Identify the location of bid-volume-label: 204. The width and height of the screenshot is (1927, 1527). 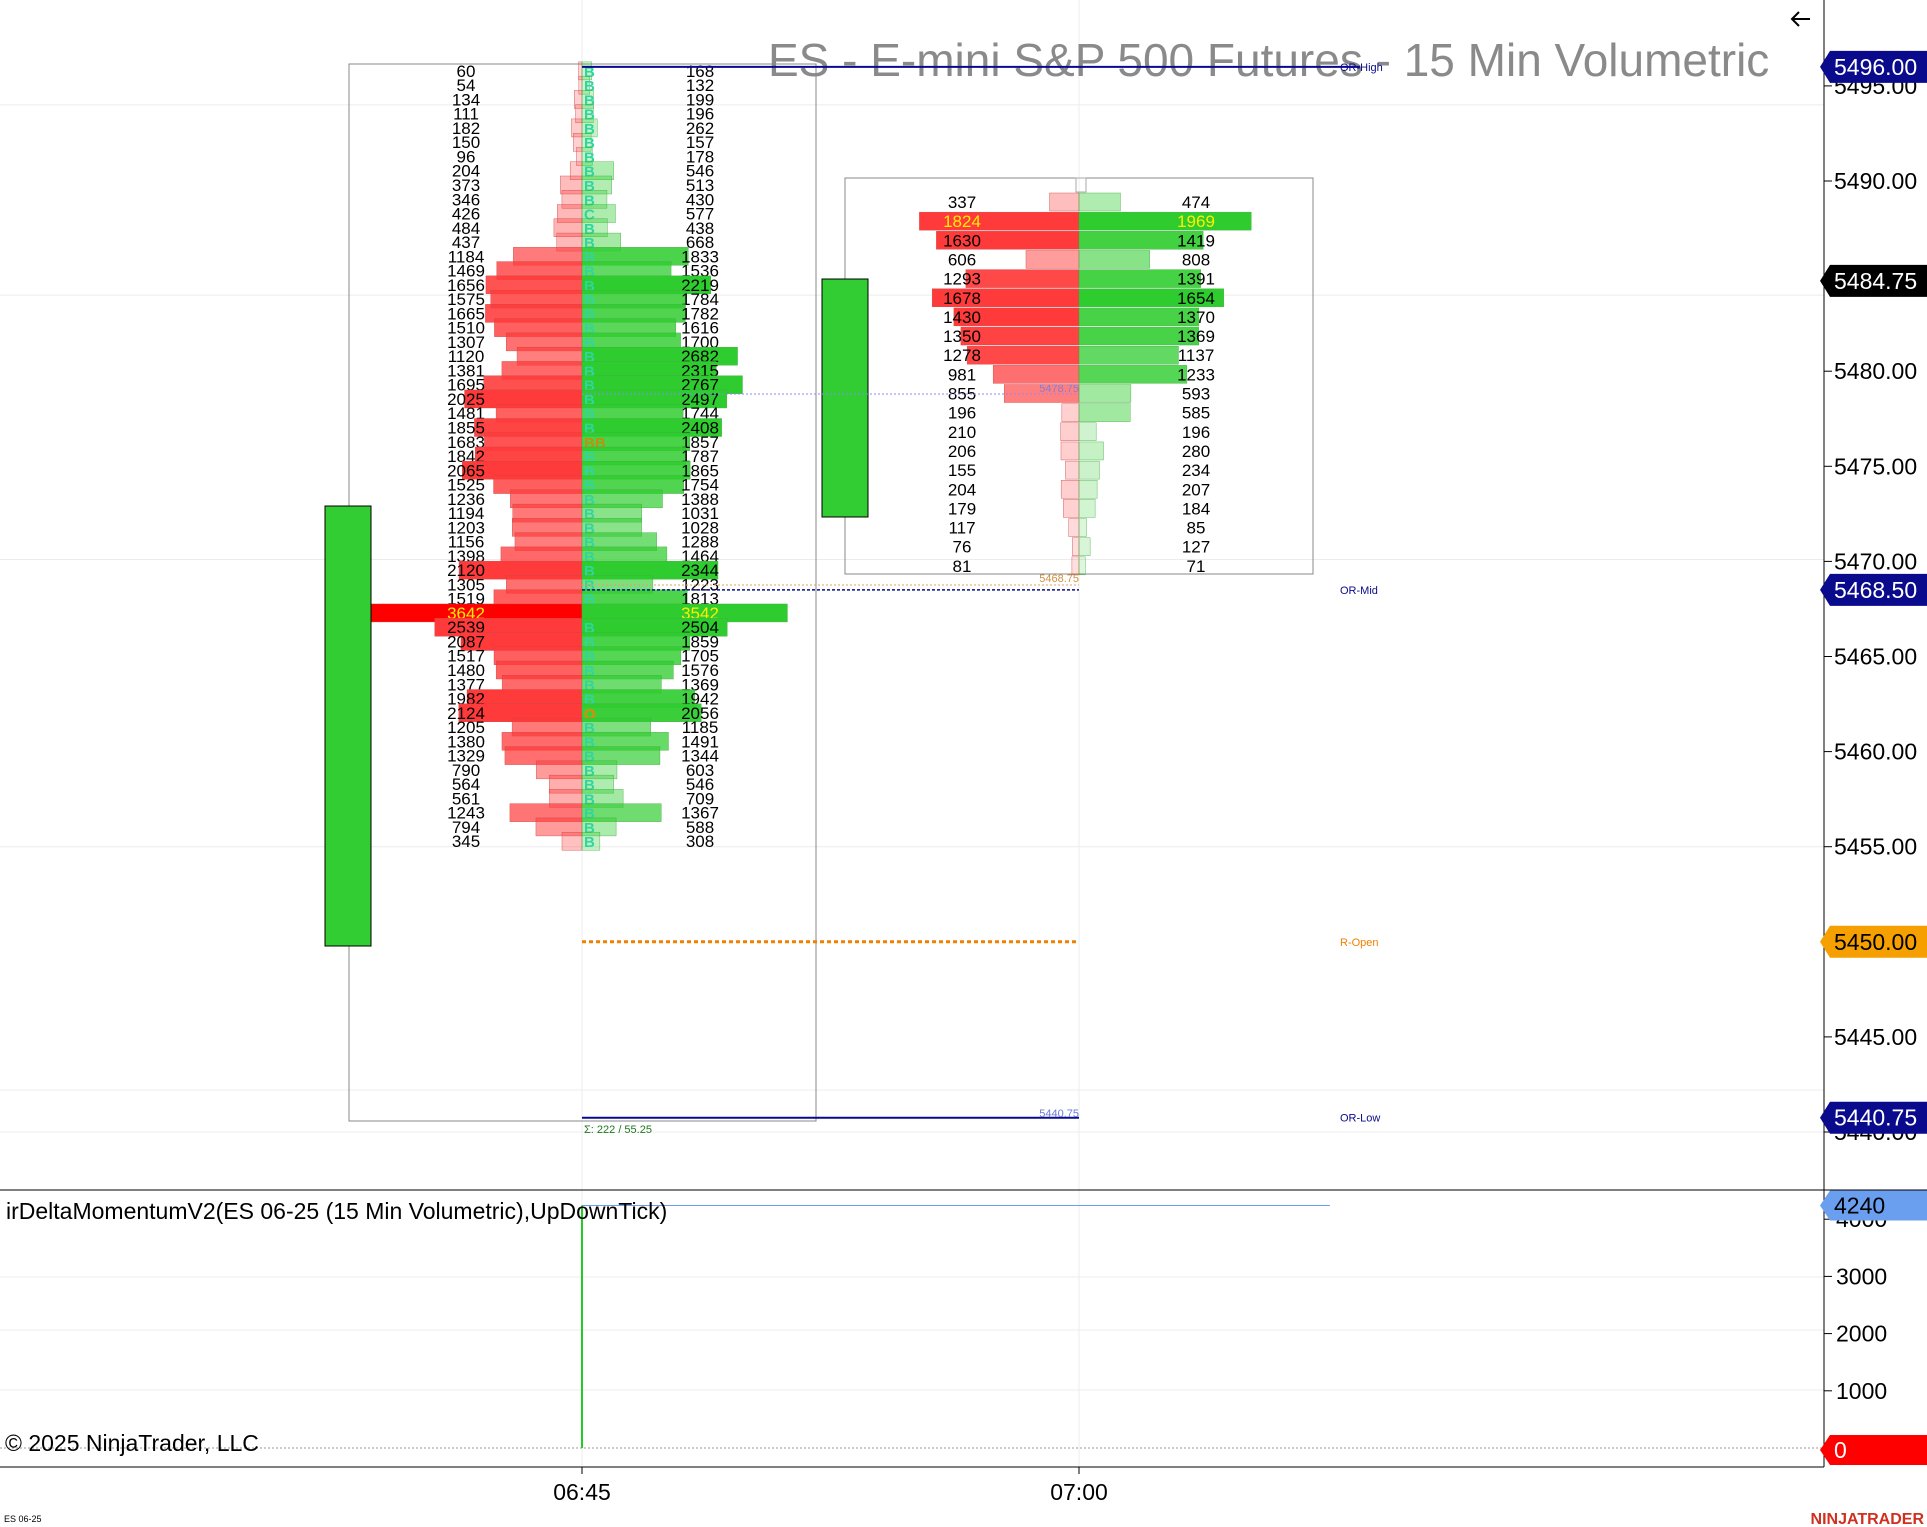
(466, 171).